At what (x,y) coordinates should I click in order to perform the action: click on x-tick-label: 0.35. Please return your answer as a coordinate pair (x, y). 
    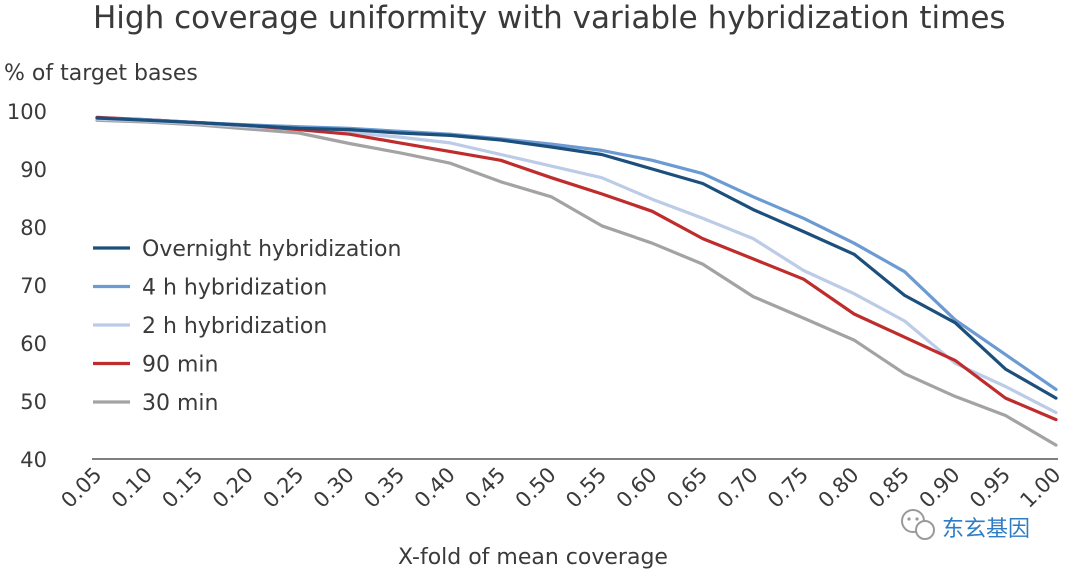
    Looking at the image, I should click on (384, 488).